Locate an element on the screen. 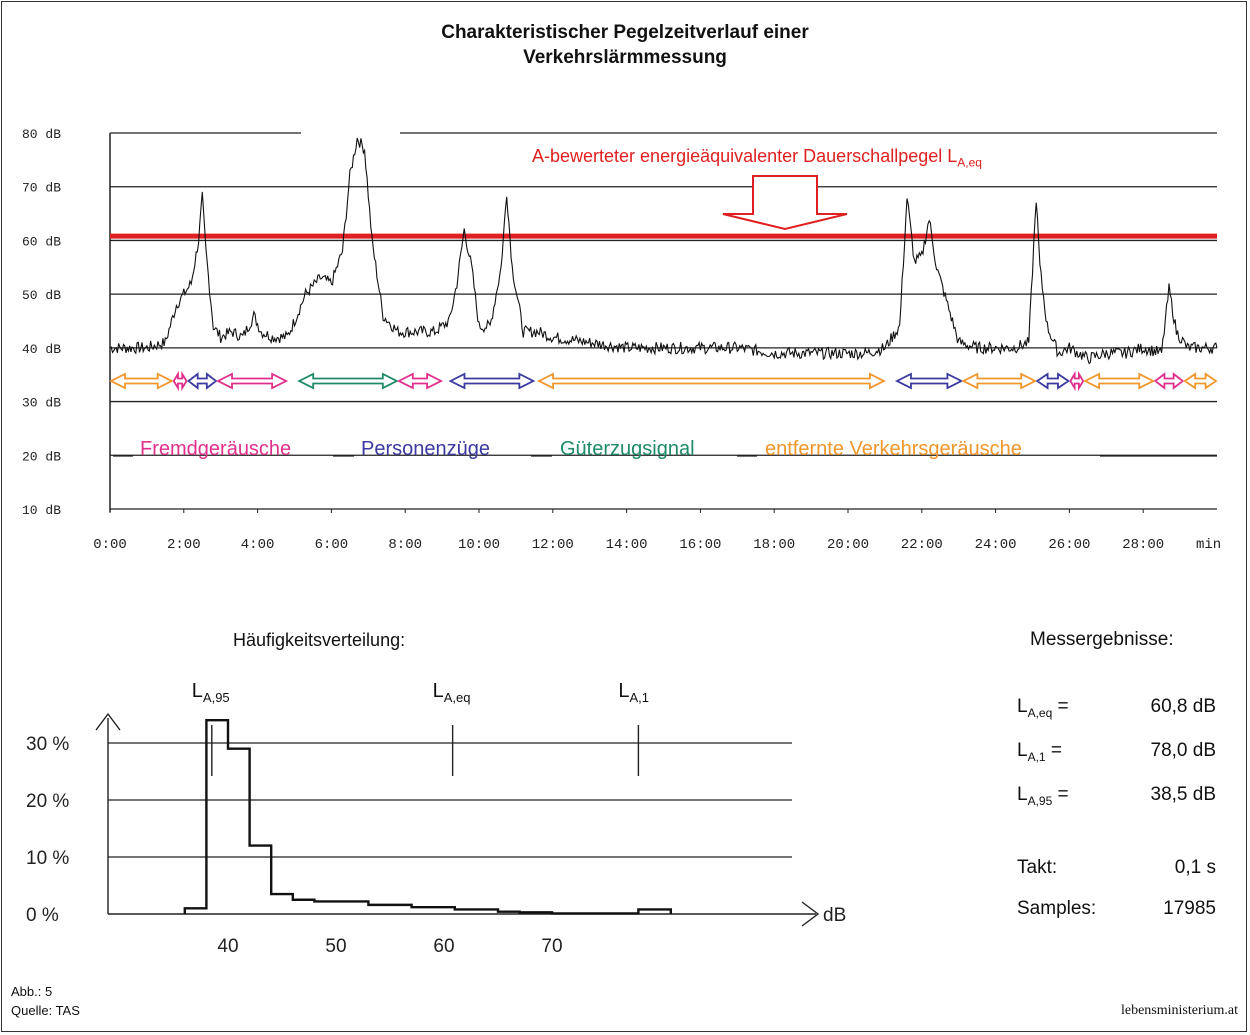 Image resolution: width=1250 pixels, height=1035 pixels. result-sub: A,1 is located at coordinates (1036, 756).